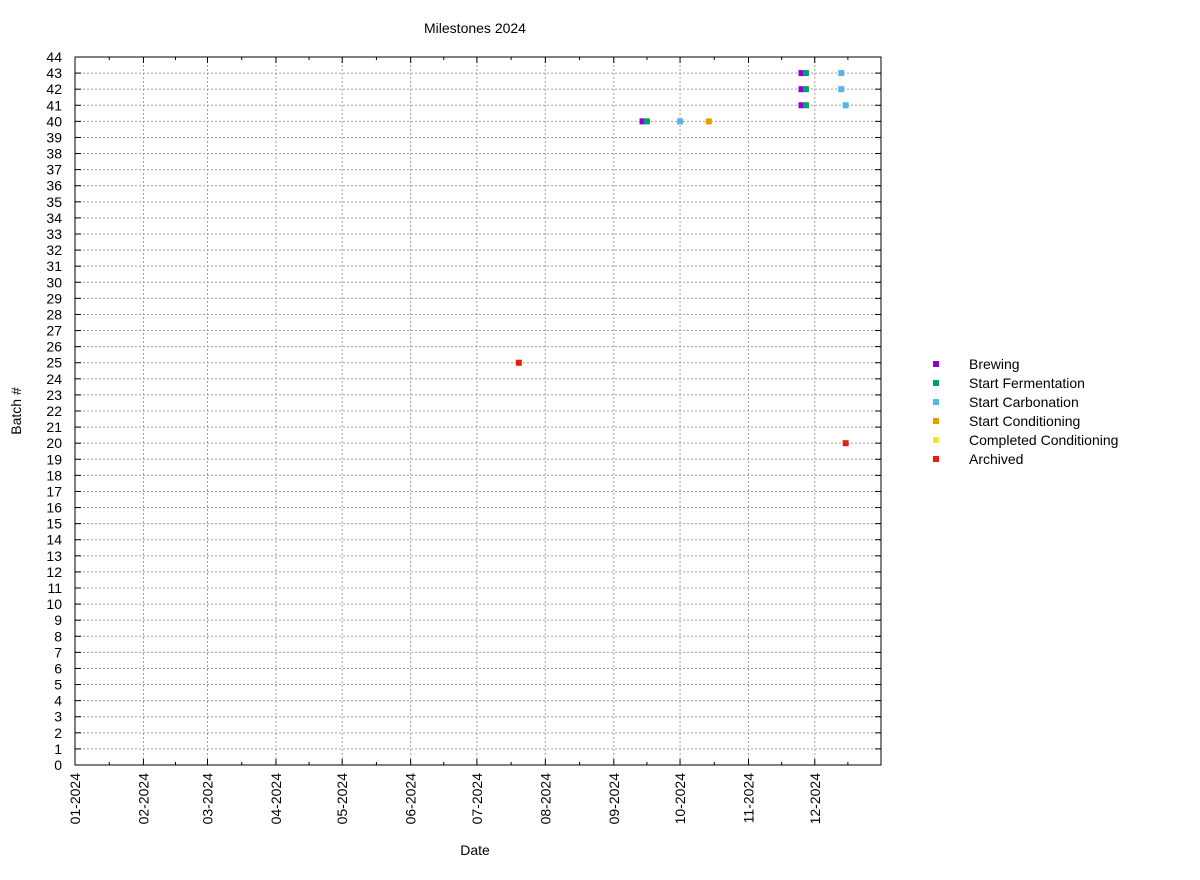 This screenshot has height=880, width=1200. Describe the element at coordinates (54, 331) in the screenshot. I see `y-tick-label: 27` at that location.